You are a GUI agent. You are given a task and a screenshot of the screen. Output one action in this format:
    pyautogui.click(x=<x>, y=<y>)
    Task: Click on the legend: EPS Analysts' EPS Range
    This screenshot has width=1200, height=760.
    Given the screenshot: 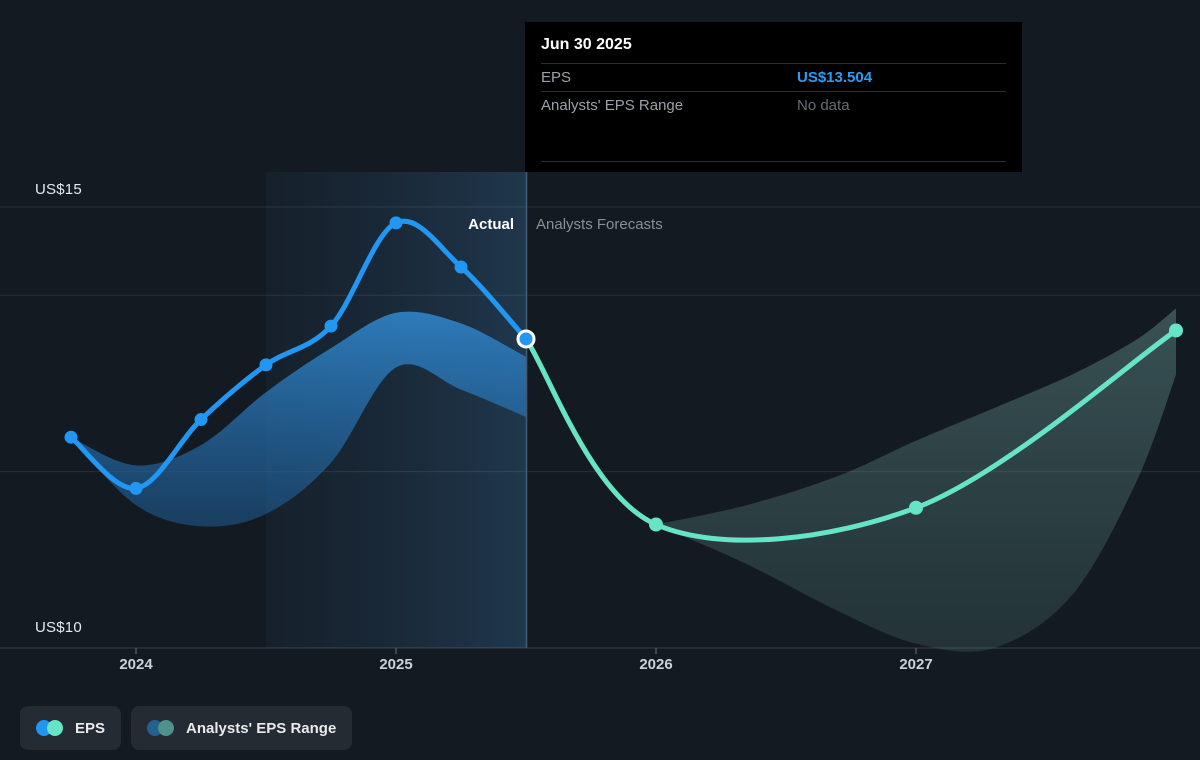 What is the action you would take?
    pyautogui.click(x=186, y=728)
    